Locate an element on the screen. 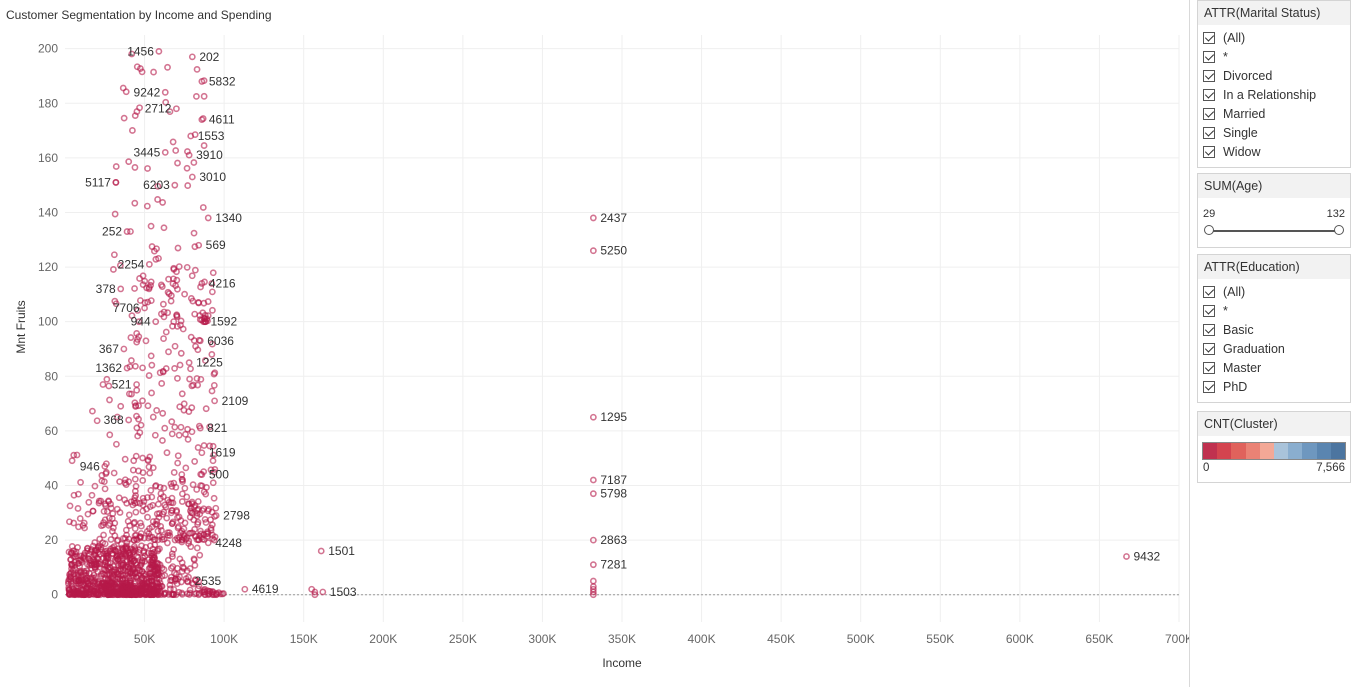 The height and width of the screenshot is (687, 1355). marital-status-option: In a Relationship is located at coordinates (1274, 94).